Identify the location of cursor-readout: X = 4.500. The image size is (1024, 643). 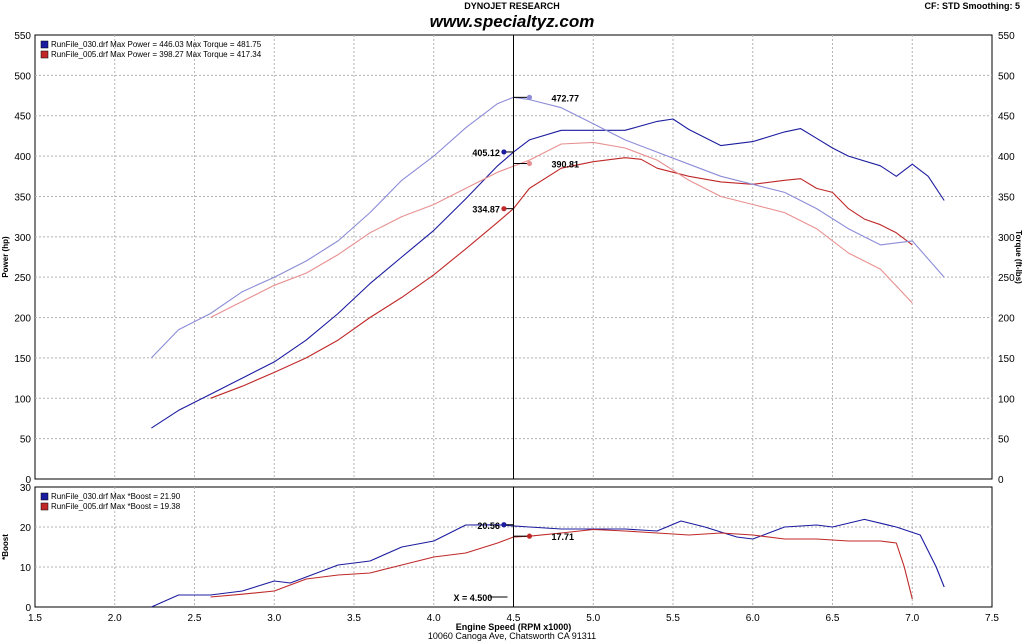
(473, 598).